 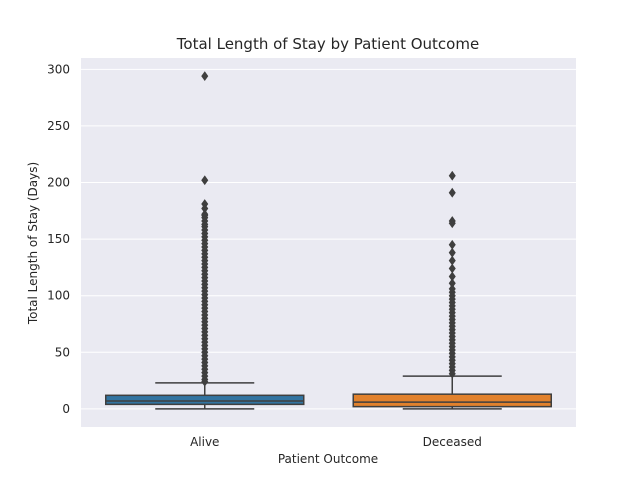 I want to click on x-tick-label: Alive, so click(x=204, y=442).